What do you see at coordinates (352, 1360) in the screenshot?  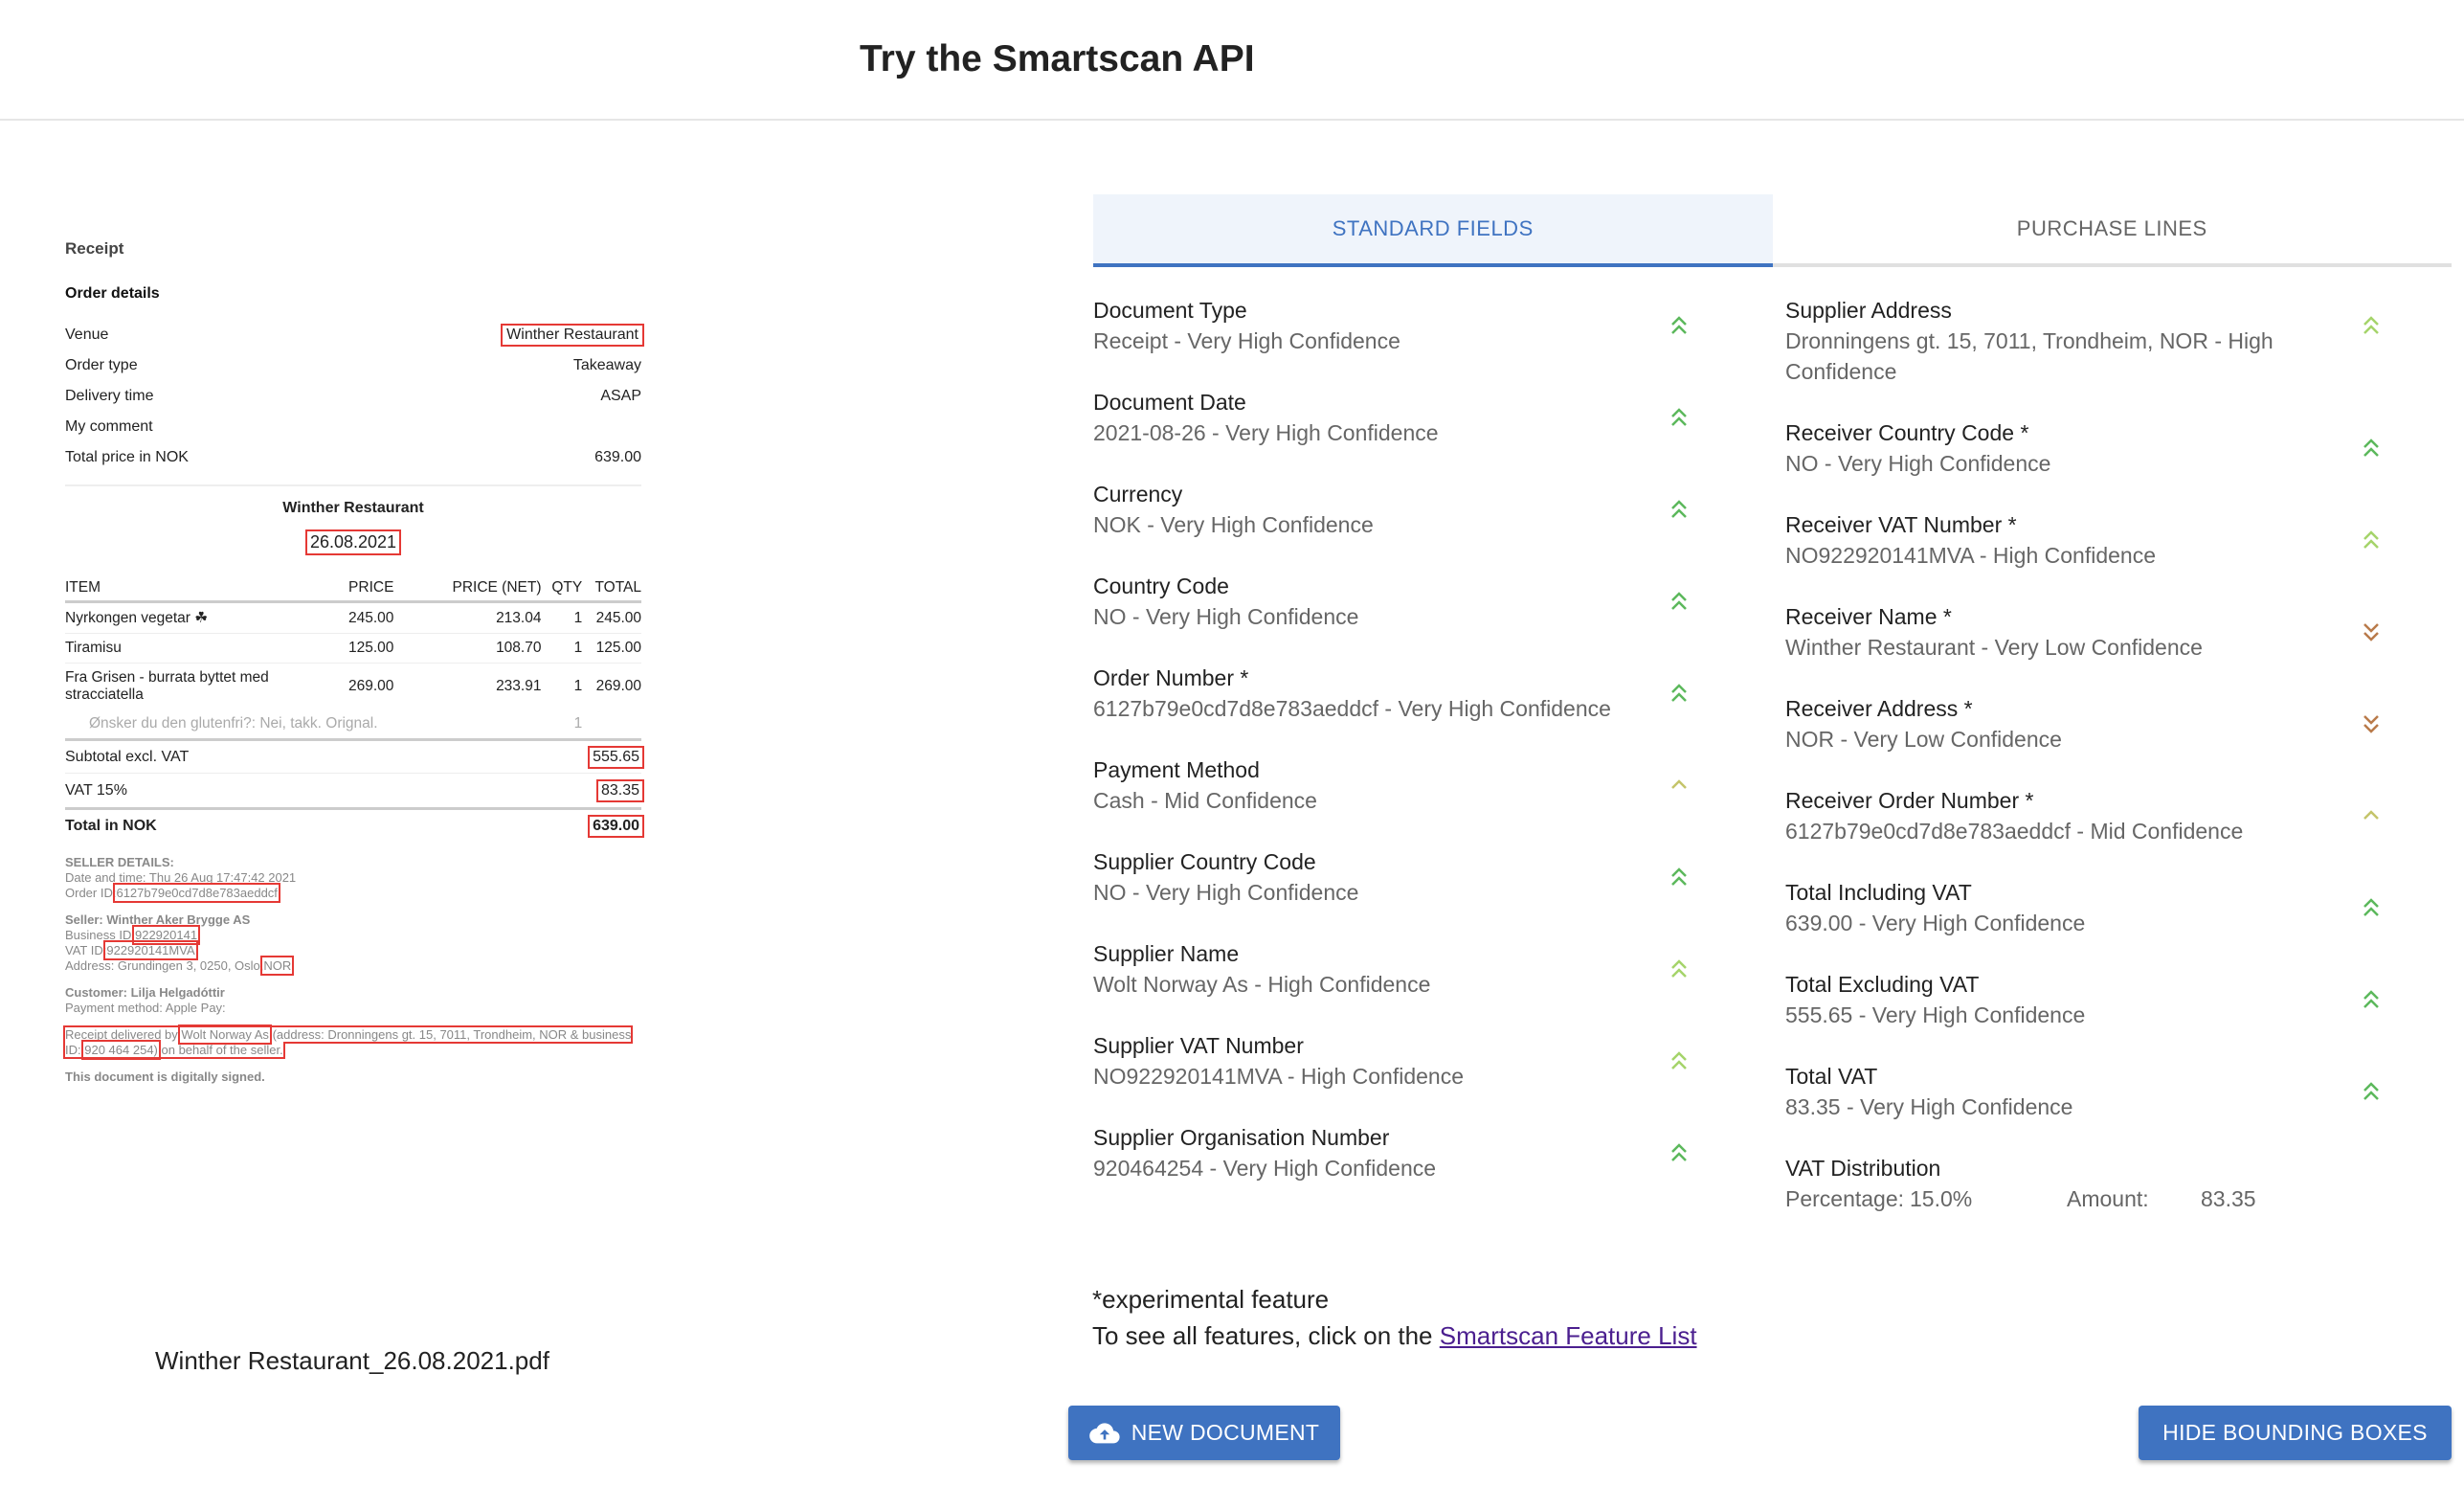 I see `file-name: Winther Restaurant_26.08.2021.pdf` at bounding box center [352, 1360].